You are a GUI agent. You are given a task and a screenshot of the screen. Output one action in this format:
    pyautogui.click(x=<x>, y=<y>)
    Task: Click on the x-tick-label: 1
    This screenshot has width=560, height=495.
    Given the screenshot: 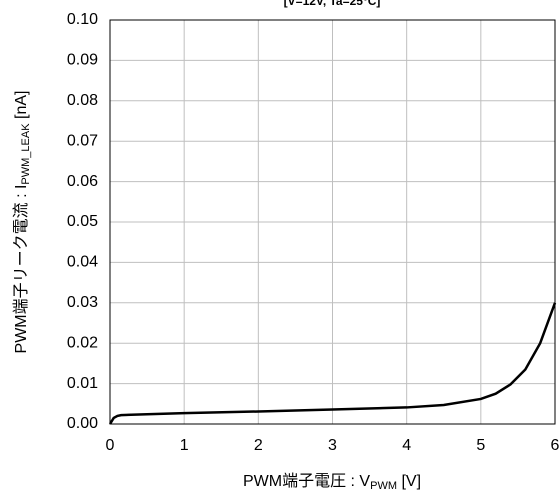 What is the action you would take?
    pyautogui.click(x=184, y=445)
    